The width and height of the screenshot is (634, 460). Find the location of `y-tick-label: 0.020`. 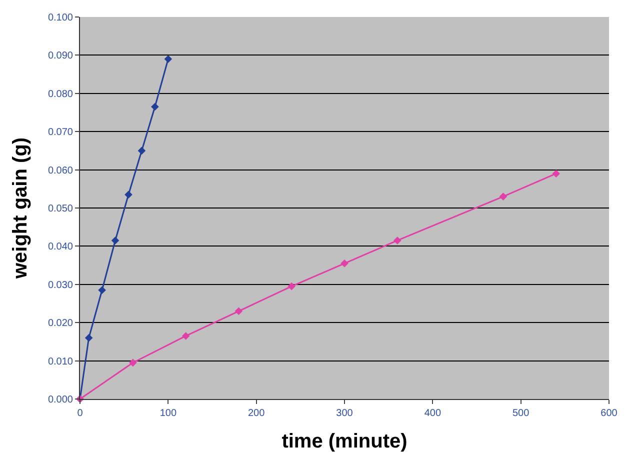

y-tick-label: 0.020 is located at coordinates (61, 324).